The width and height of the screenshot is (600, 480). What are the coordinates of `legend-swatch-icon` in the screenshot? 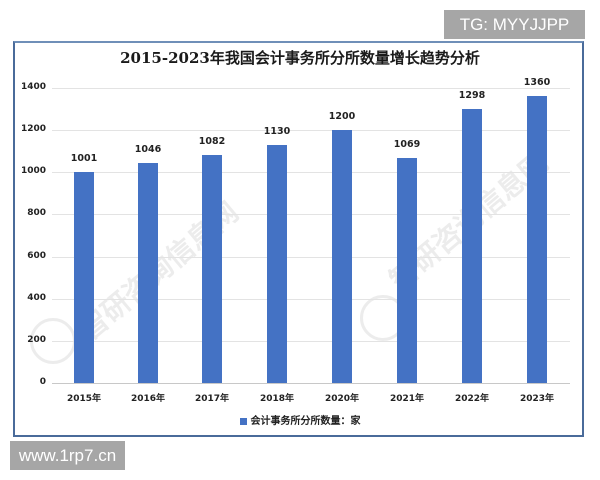 It's located at (243, 421).